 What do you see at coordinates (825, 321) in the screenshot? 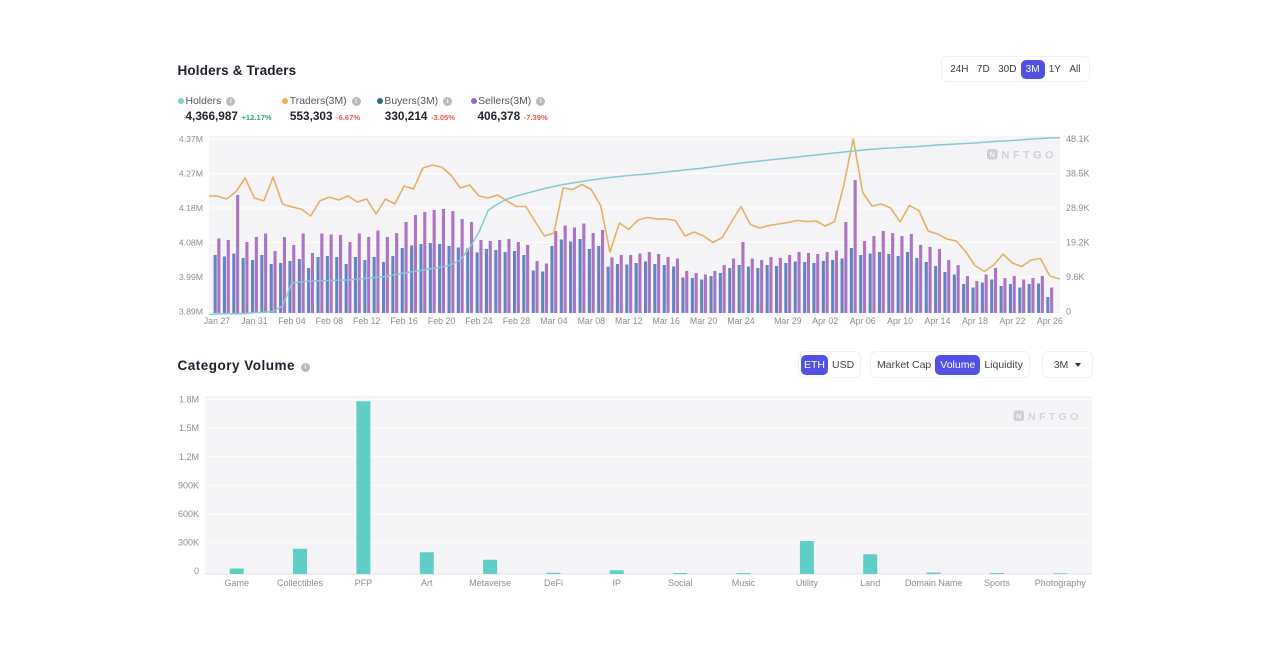
I see `svg-text: Apr 02` at bounding box center [825, 321].